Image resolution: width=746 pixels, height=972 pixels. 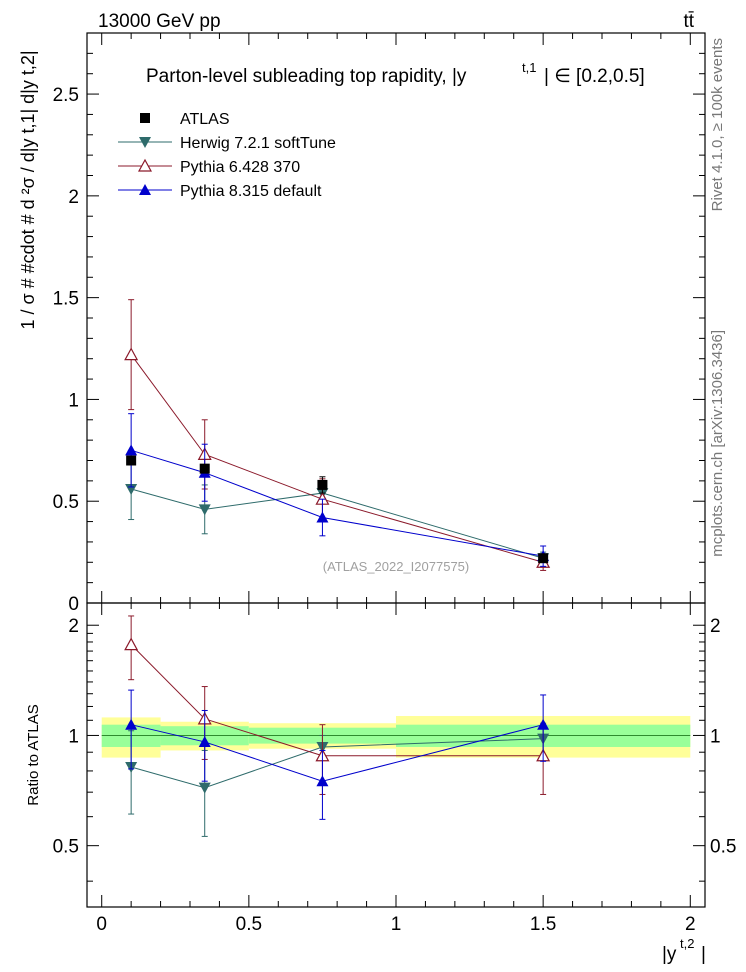 I want to click on main-ytick-label-3: 1.5, so click(x=66, y=299).